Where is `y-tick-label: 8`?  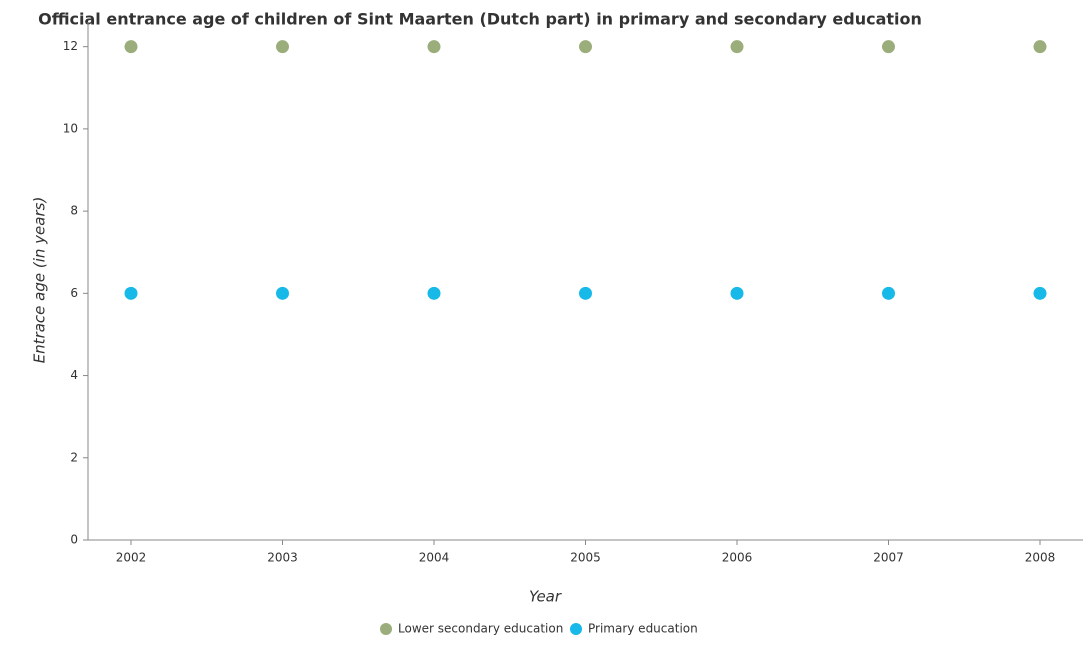
y-tick-label: 8 is located at coordinates (74, 211).